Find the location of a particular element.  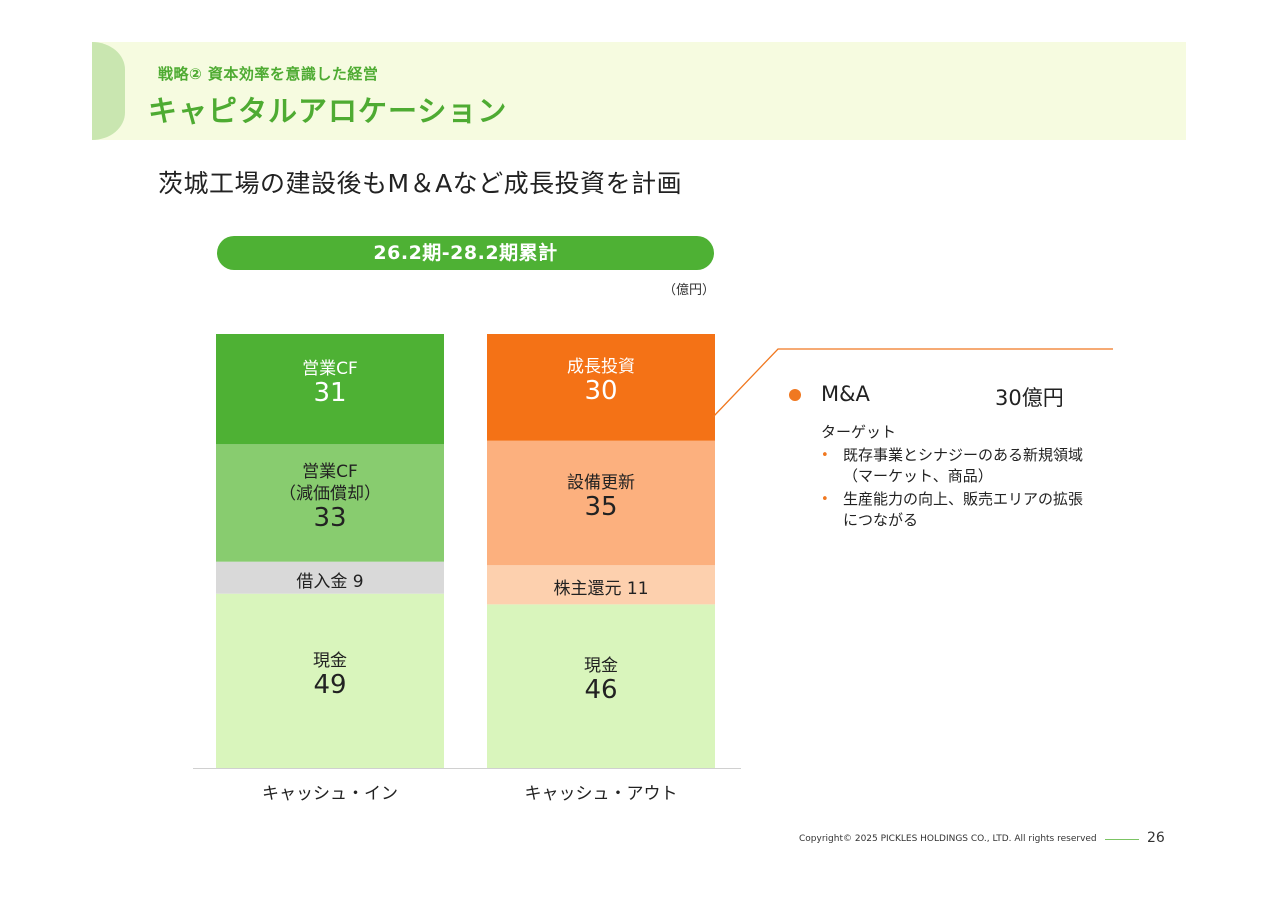

ma-value: 30億円 is located at coordinates (1029, 398).